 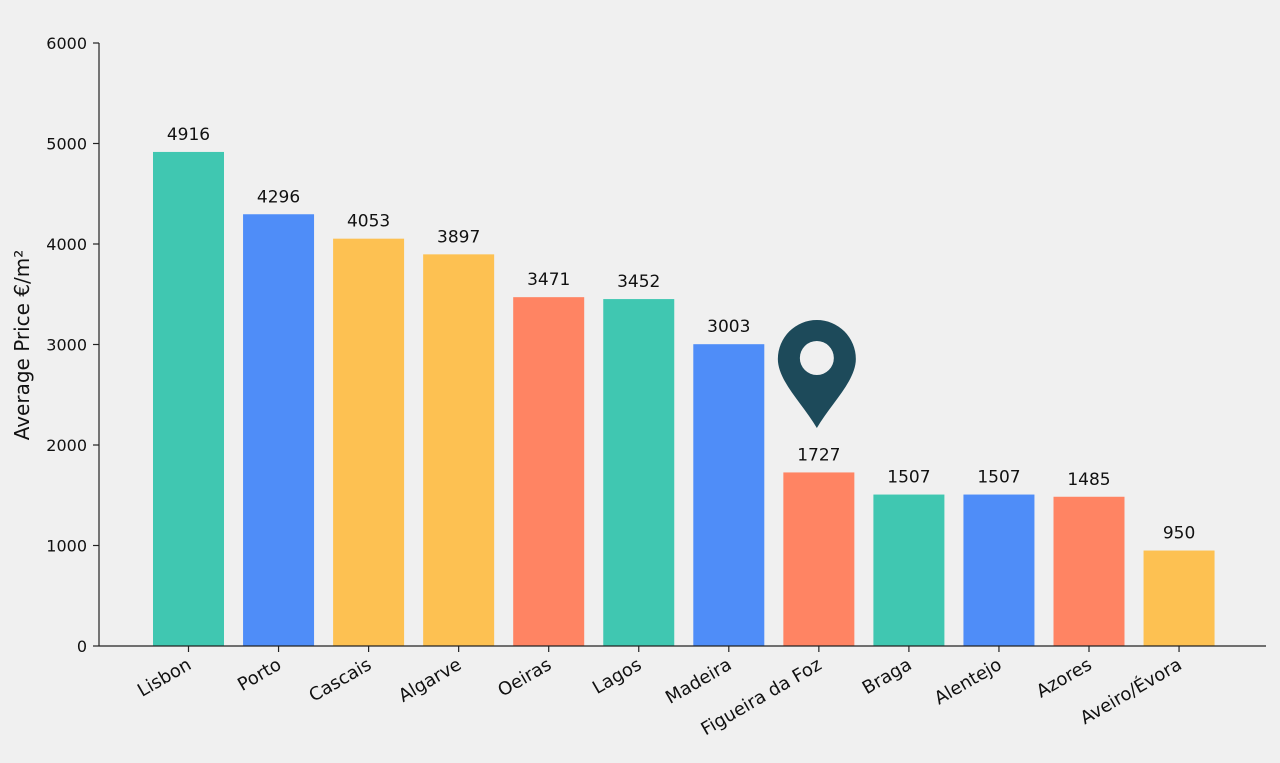 What do you see at coordinates (1064, 678) in the screenshot?
I see `x-tick-label: Azores` at bounding box center [1064, 678].